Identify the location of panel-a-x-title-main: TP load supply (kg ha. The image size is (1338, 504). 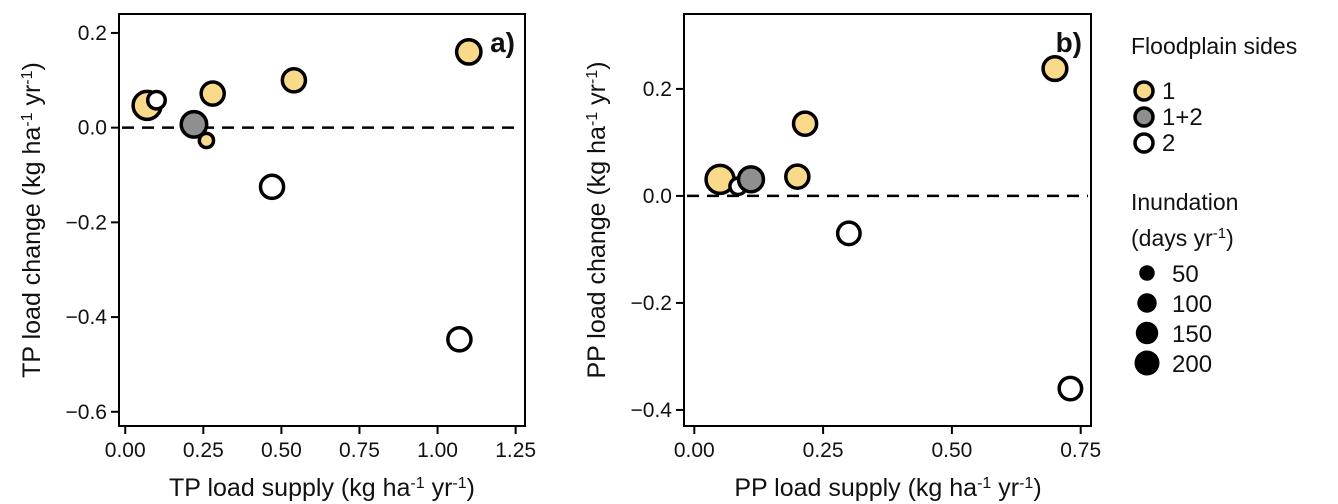
(289, 488).